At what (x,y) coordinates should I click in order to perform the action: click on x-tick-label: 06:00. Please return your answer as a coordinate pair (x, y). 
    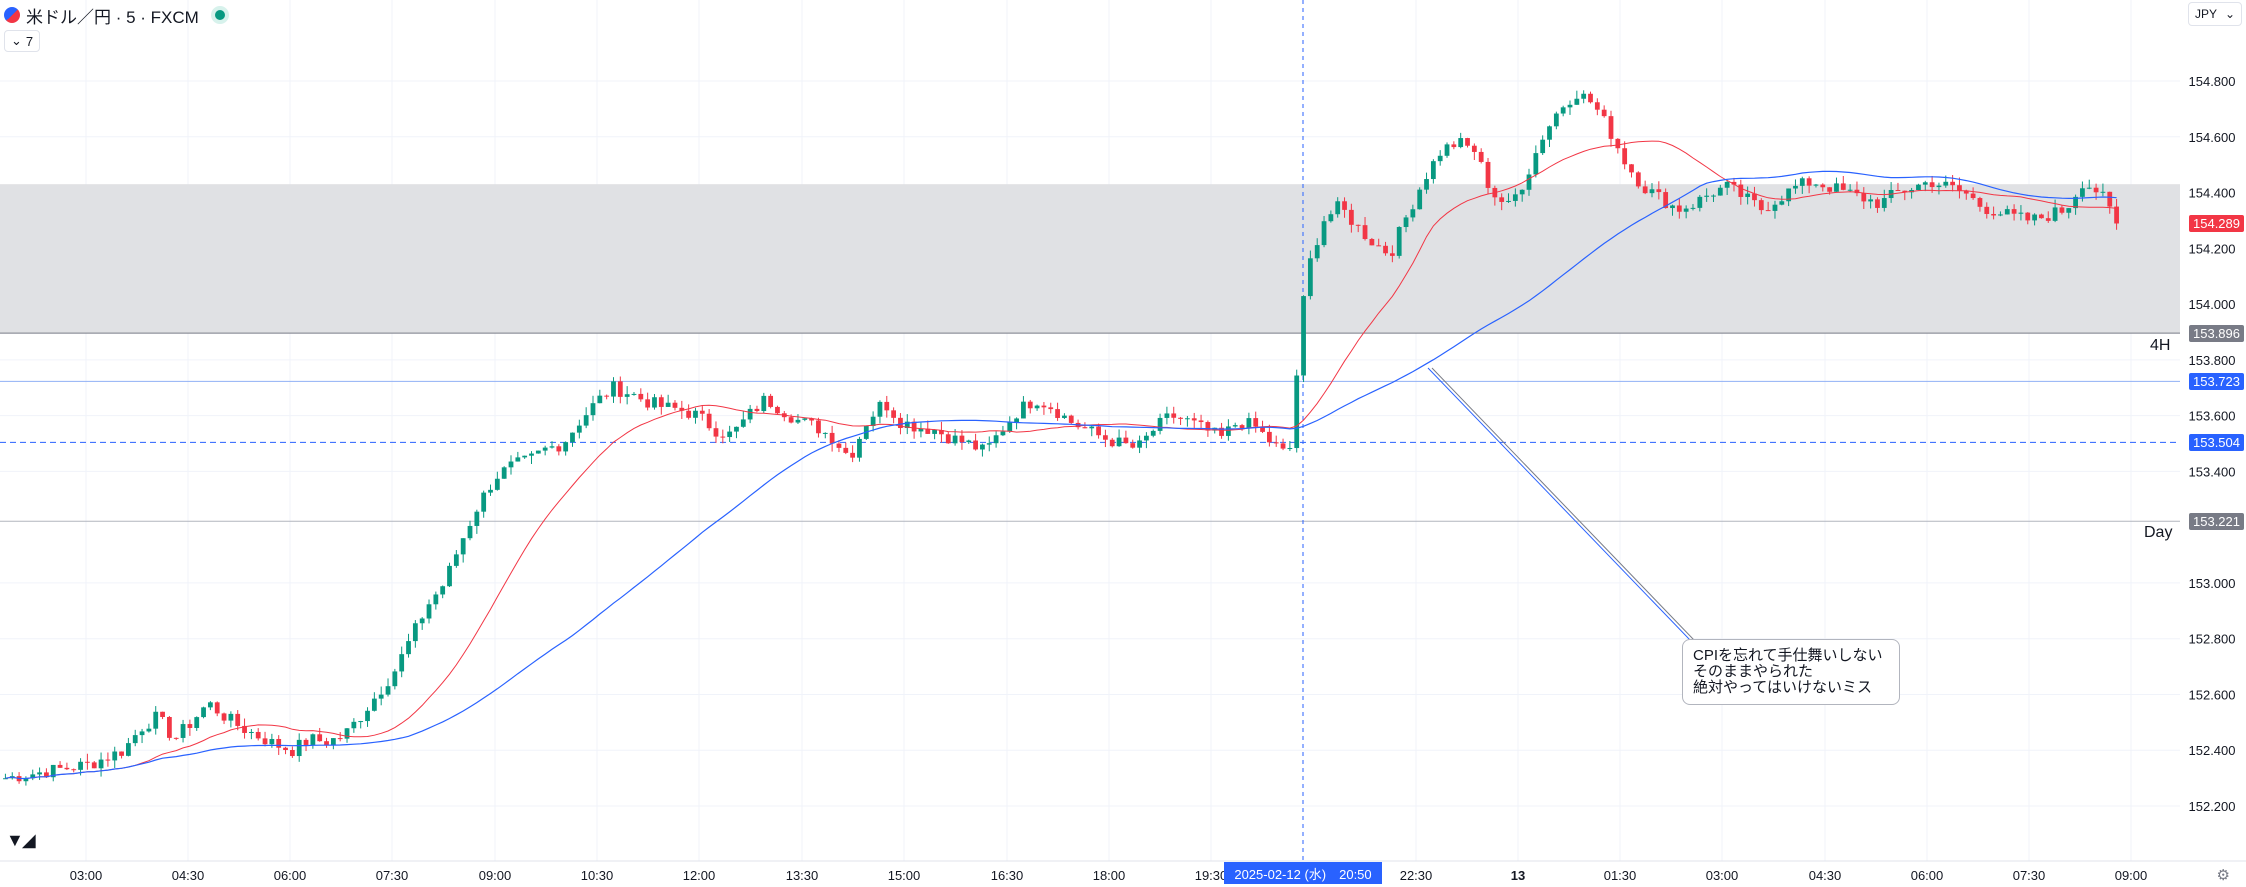
    Looking at the image, I should click on (290, 875).